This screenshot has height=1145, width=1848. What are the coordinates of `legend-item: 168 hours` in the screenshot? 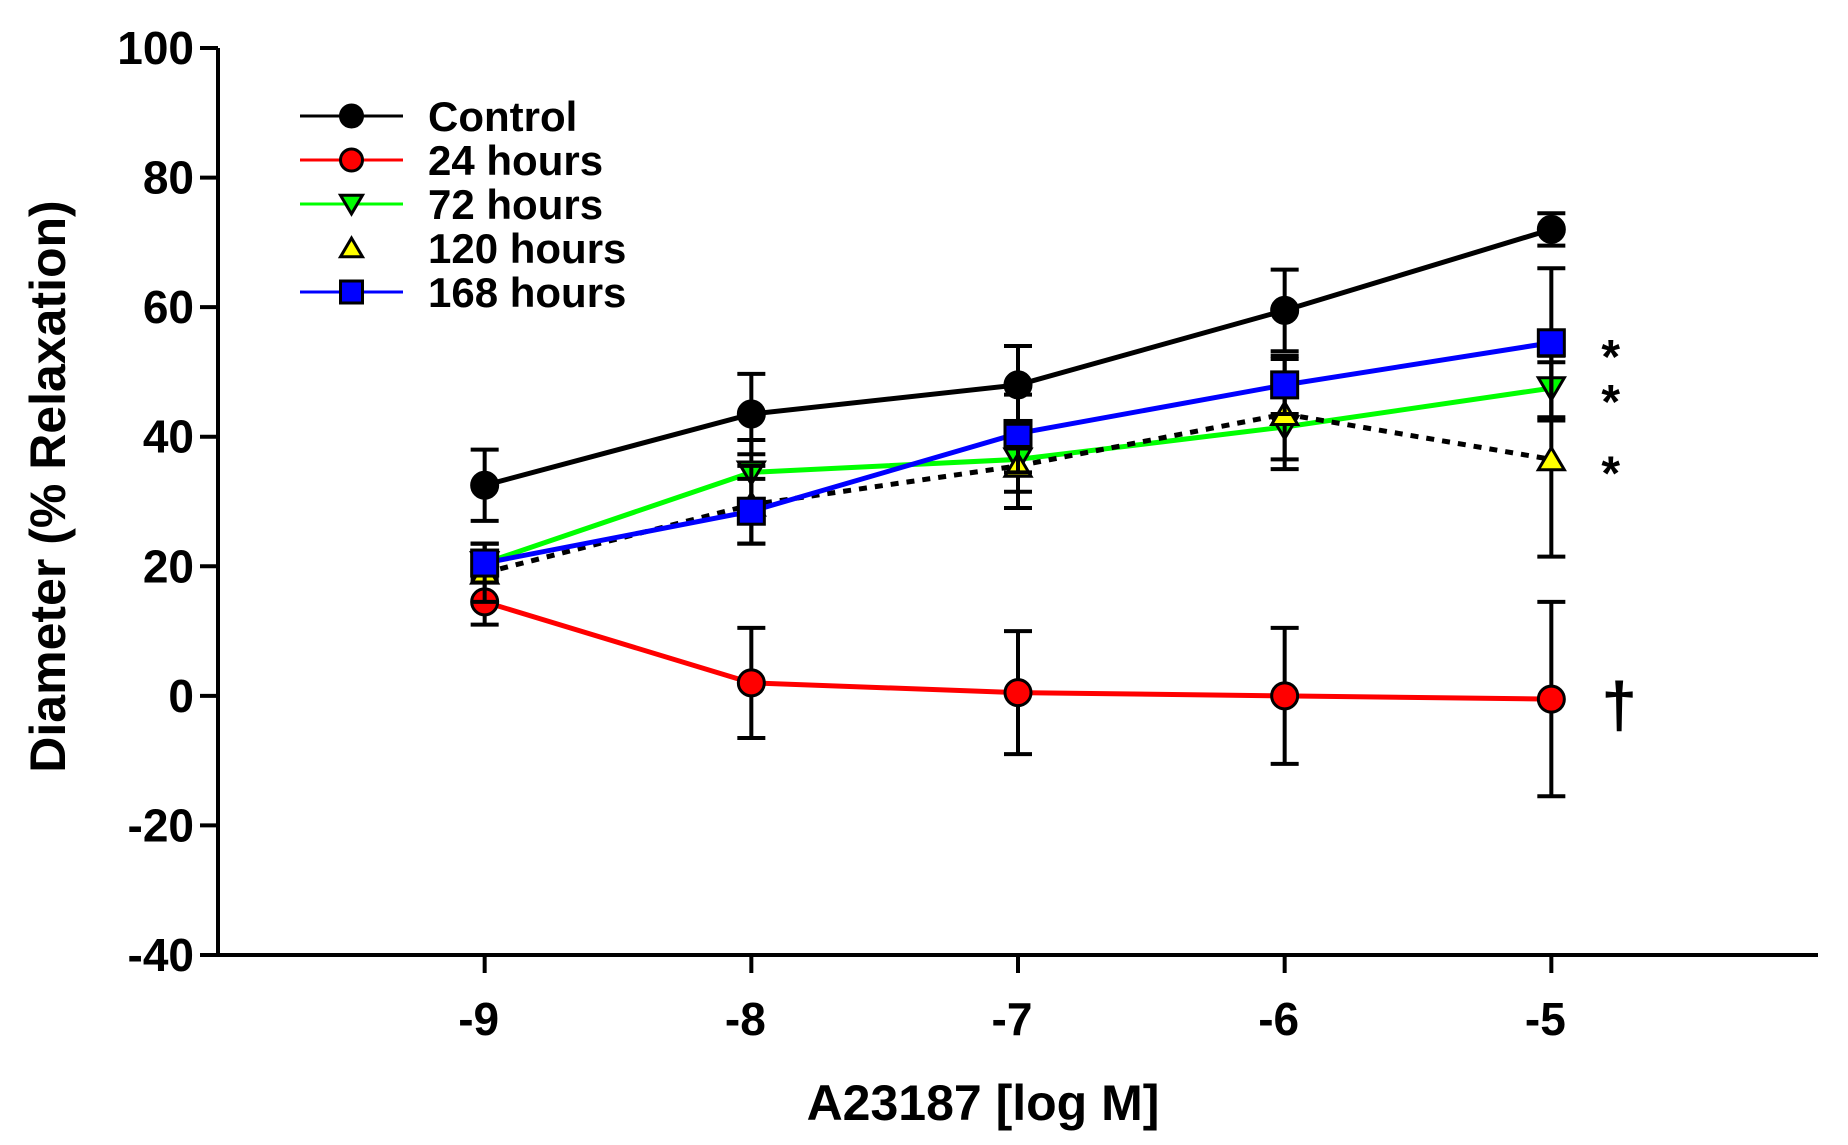 It's located at (463, 292).